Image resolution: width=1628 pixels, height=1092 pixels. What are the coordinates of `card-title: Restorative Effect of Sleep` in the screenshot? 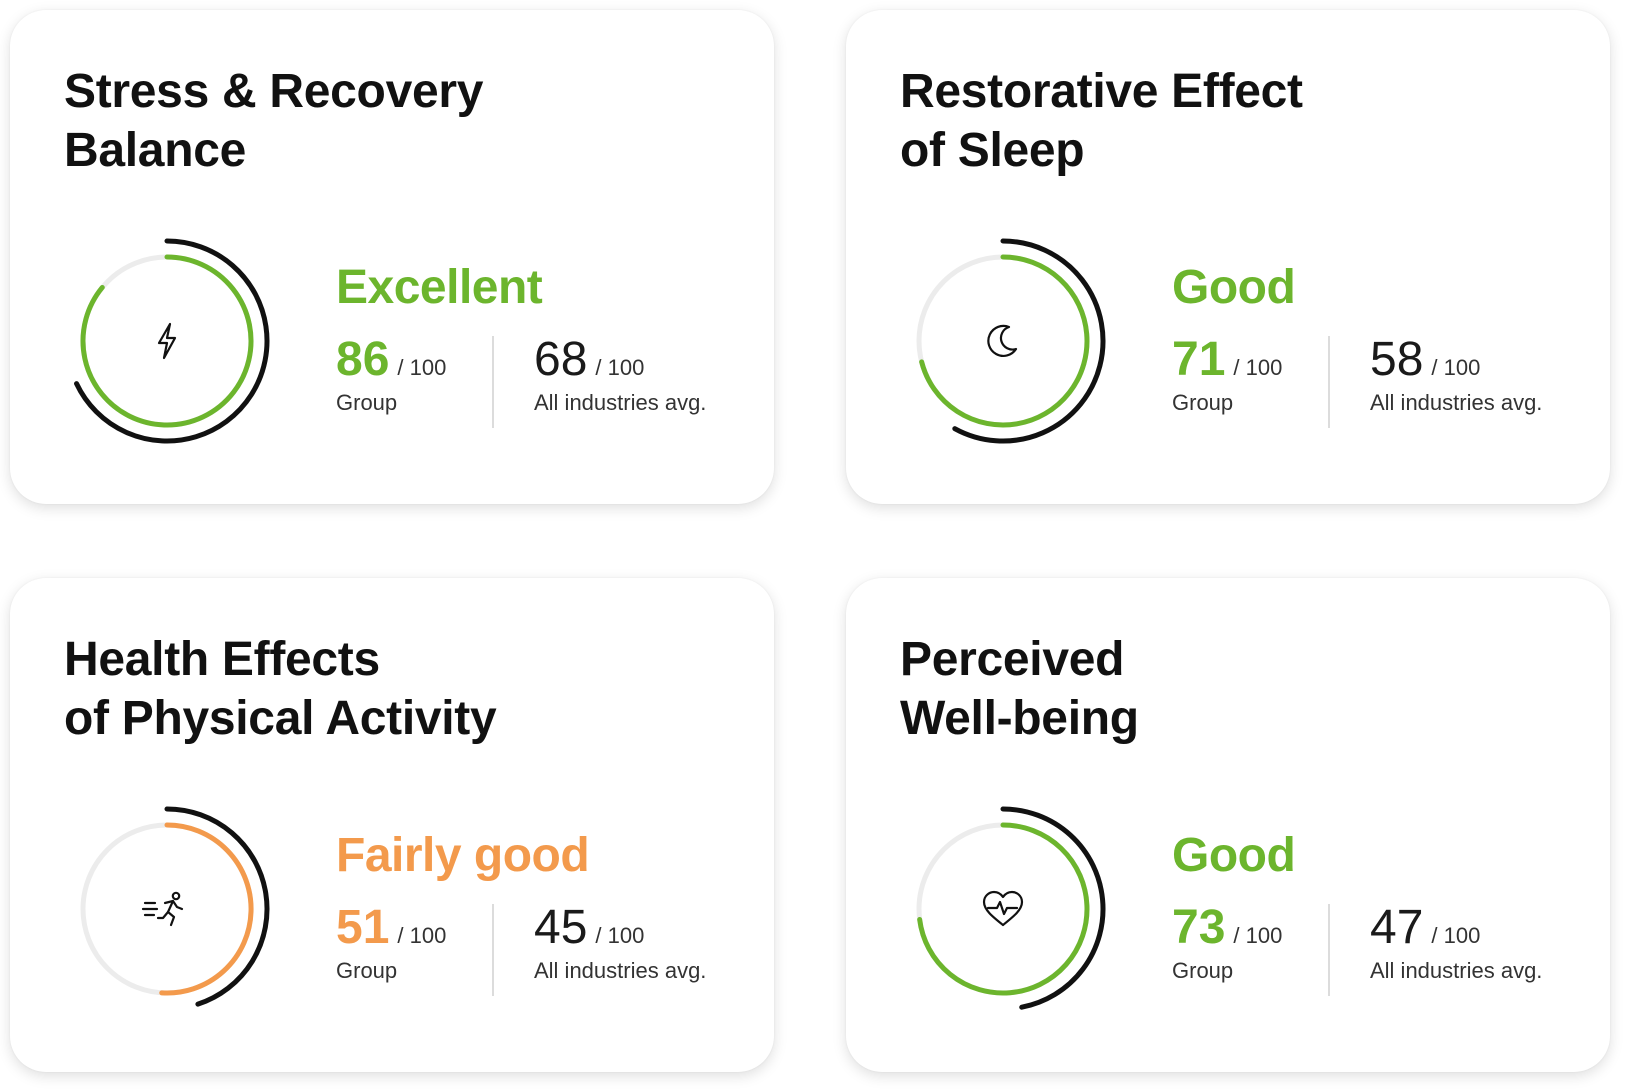 It's located at (1220, 121).